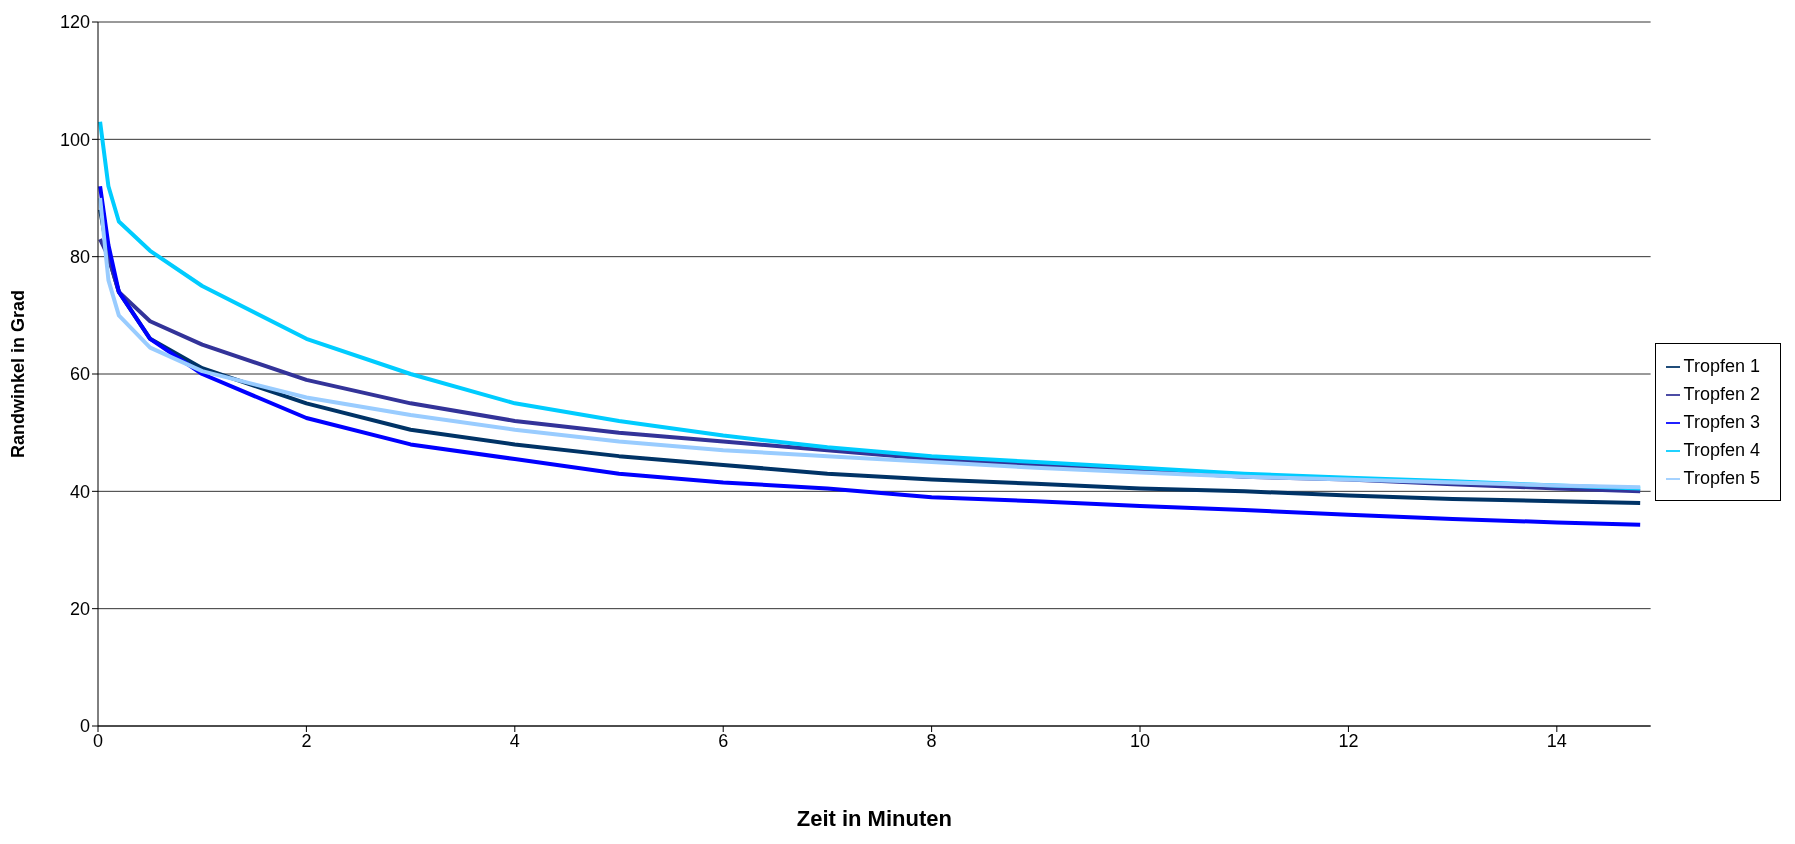  What do you see at coordinates (74, 139) in the screenshot?
I see `y-tick-label: 100` at bounding box center [74, 139].